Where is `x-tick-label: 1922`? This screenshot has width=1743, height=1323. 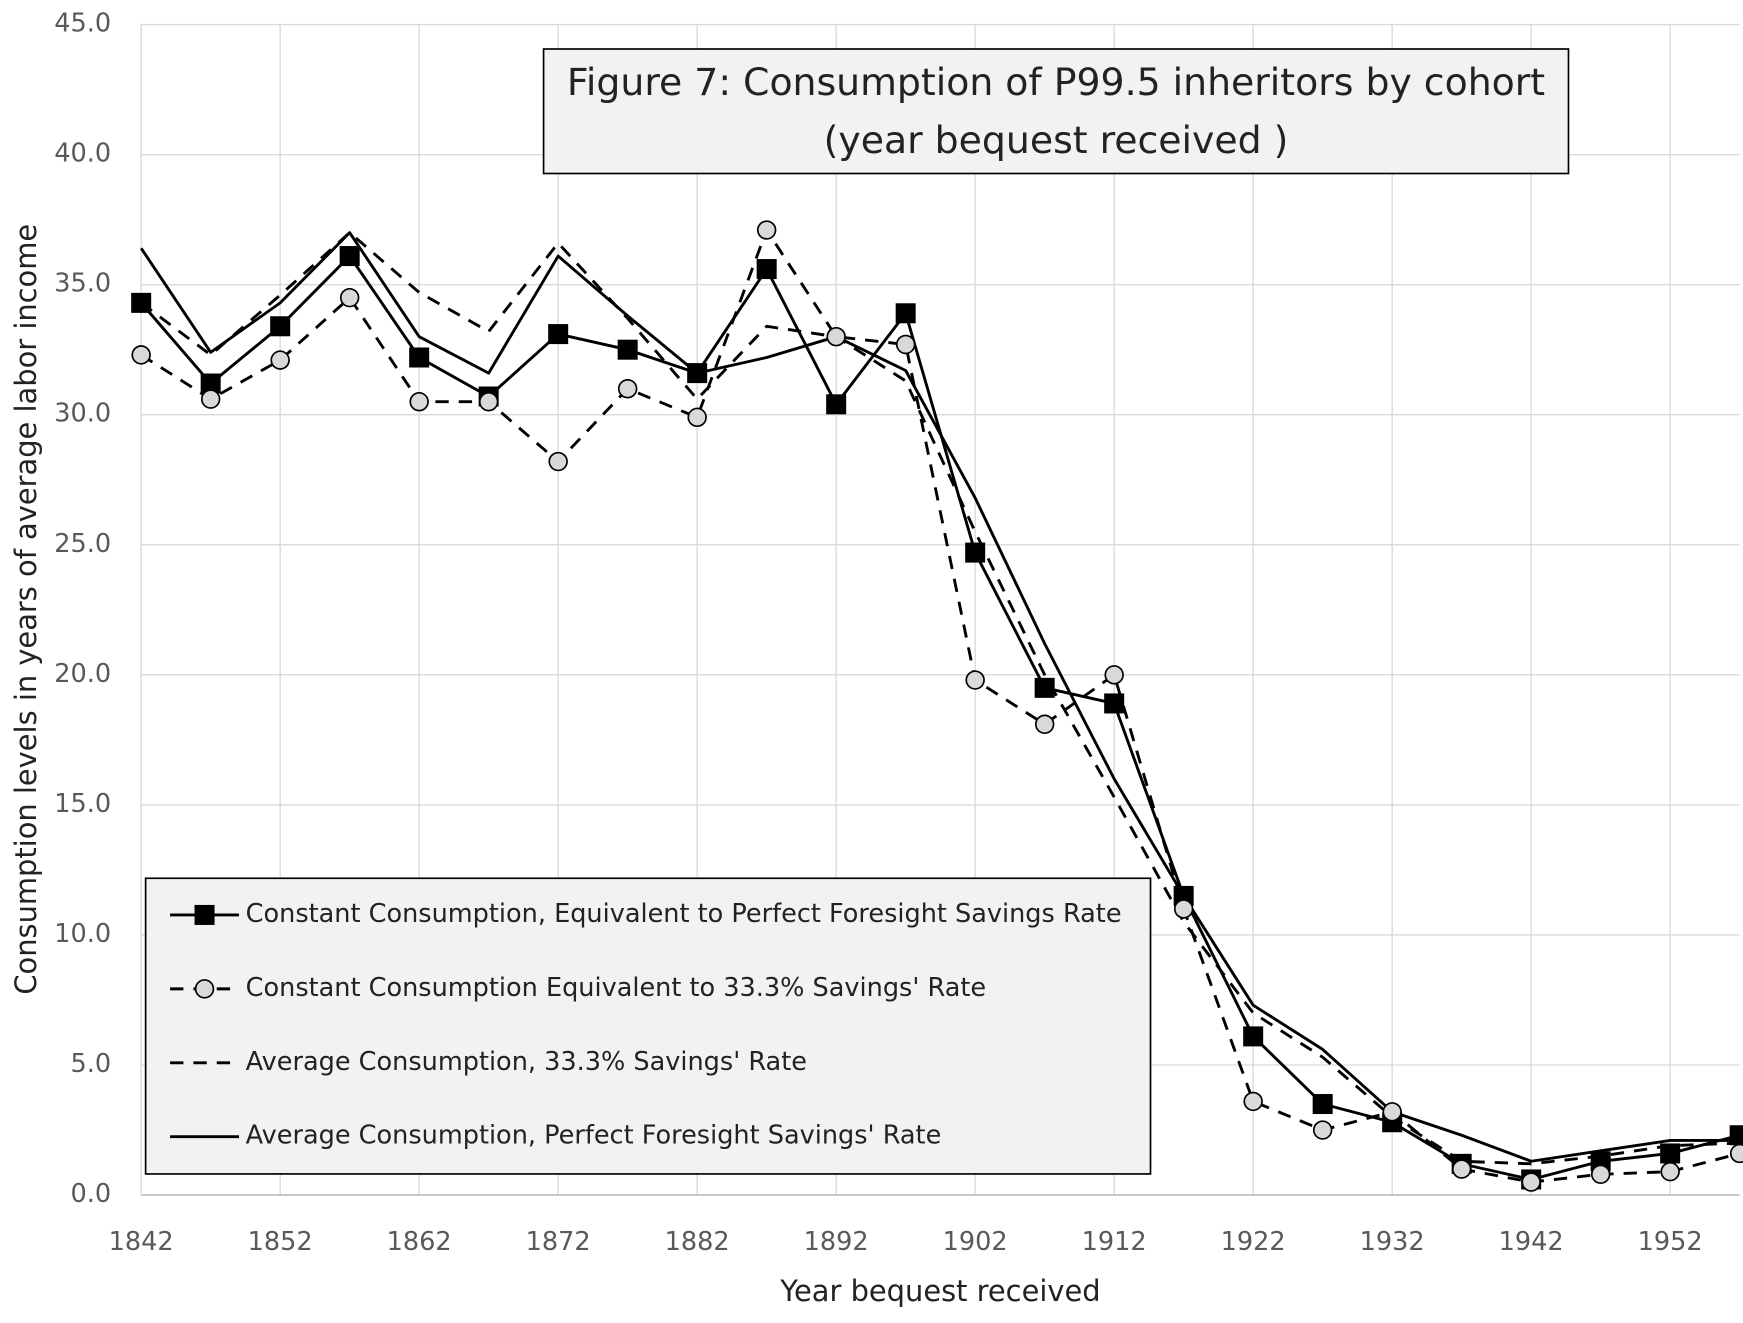
x-tick-label: 1922 is located at coordinates (1253, 1242).